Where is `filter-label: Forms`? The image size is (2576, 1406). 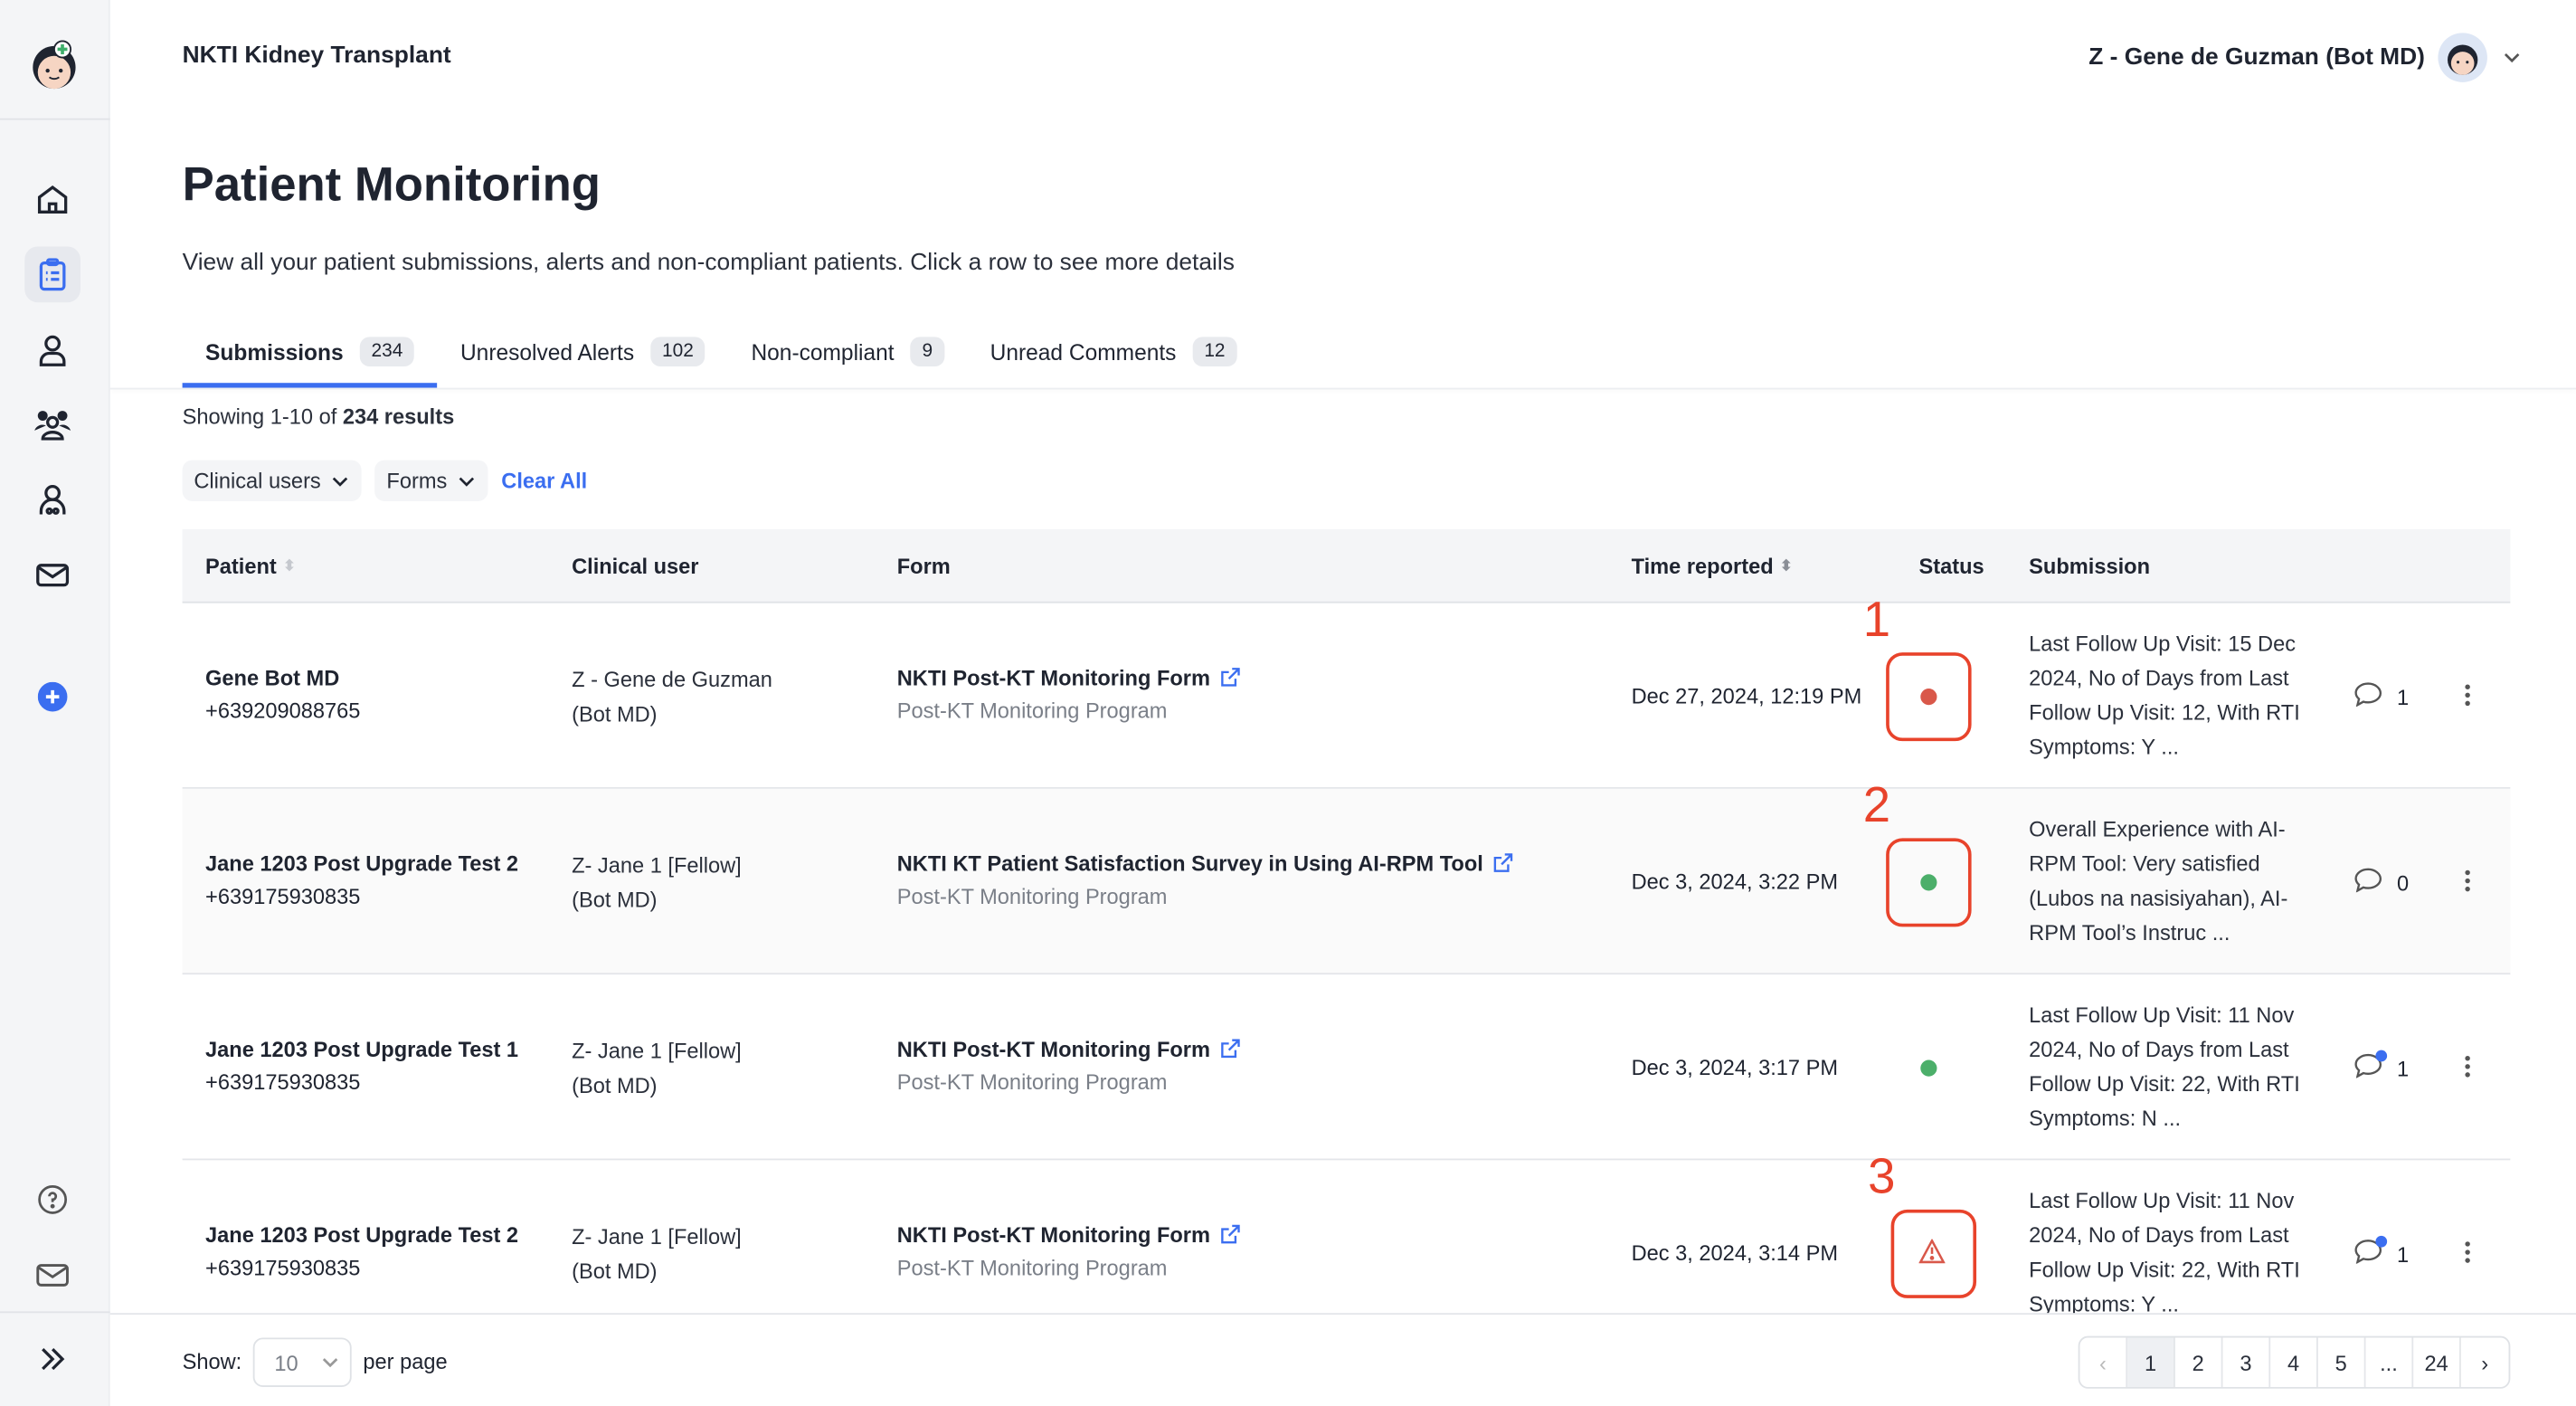
filter-label: Forms is located at coordinates (417, 481).